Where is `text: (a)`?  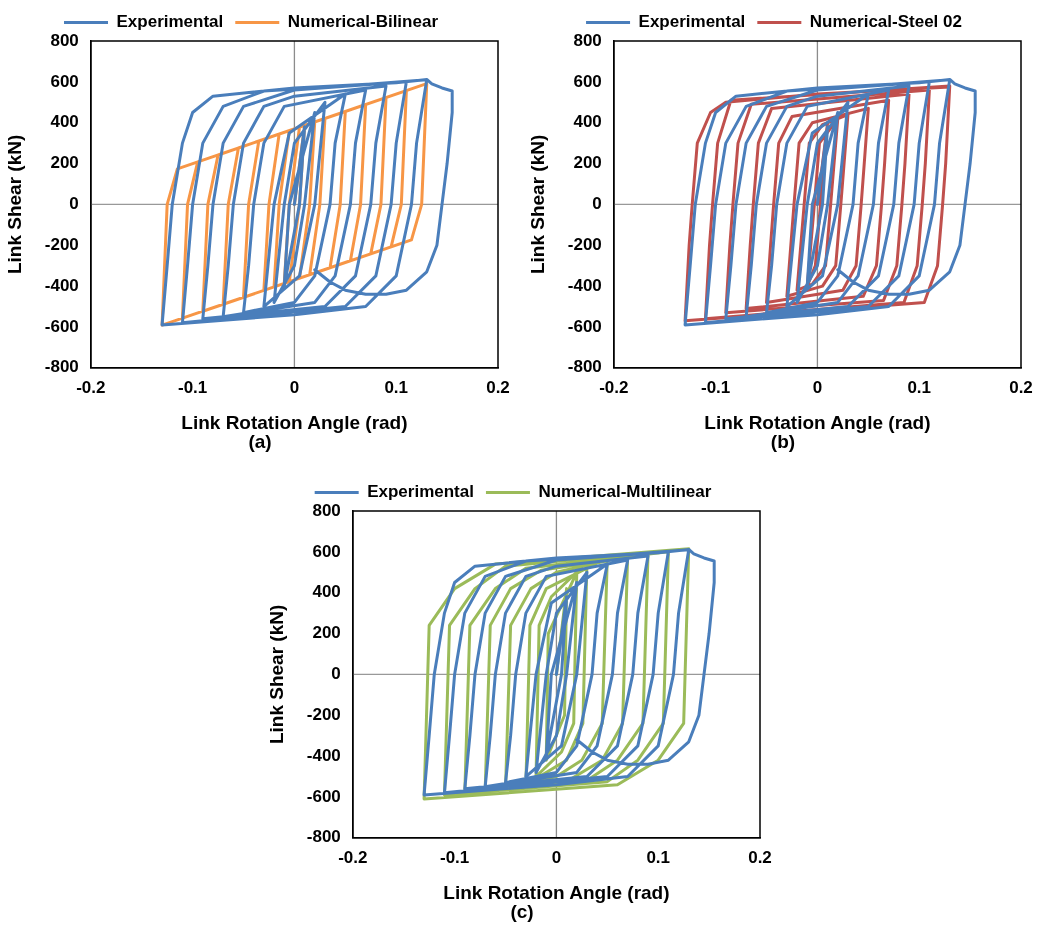
text: (a) is located at coordinates (260, 442).